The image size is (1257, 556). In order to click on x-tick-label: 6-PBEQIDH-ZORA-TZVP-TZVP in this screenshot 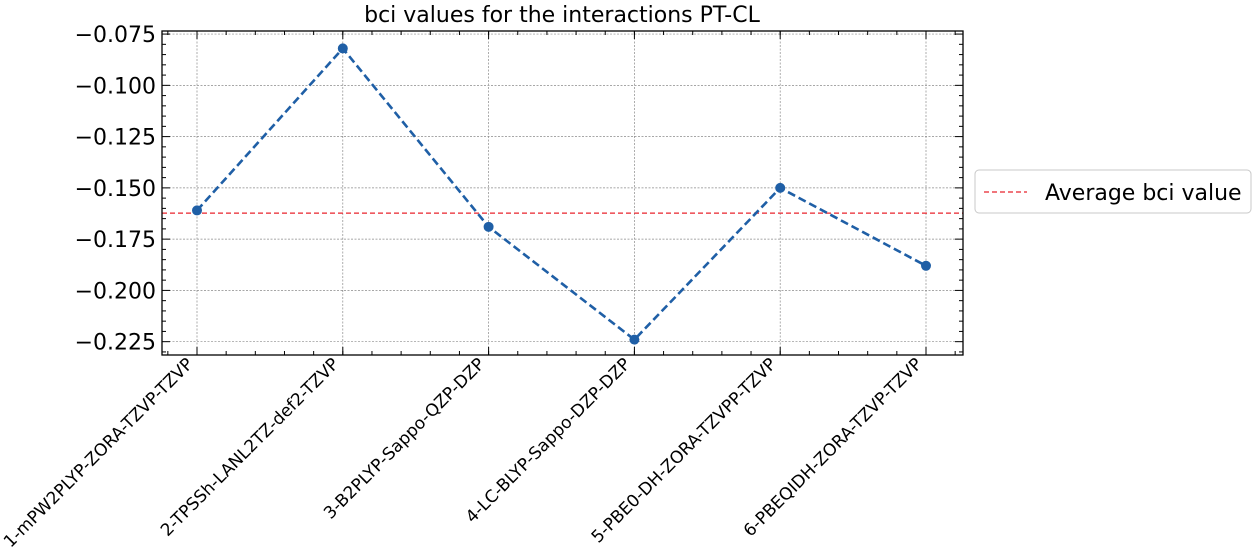, I will do `click(833, 447)`.